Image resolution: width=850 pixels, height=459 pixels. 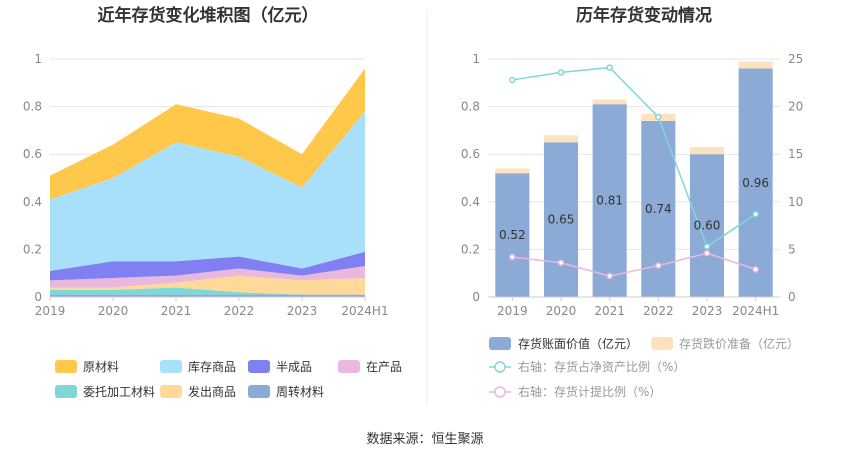 I want to click on left-y-tick: 0, so click(x=38, y=297).